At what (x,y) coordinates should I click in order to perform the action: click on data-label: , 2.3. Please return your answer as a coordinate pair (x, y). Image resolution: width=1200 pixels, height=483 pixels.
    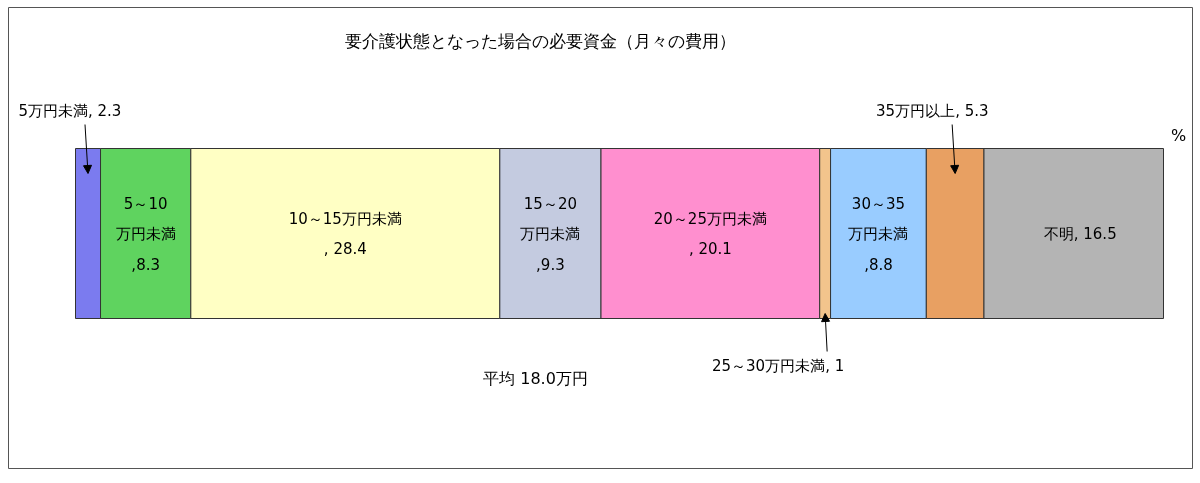
    Looking at the image, I should click on (105, 110).